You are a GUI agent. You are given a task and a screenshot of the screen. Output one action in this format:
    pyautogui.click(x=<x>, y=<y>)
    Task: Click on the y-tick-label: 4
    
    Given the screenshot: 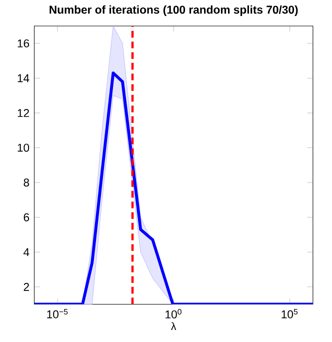 What is the action you would take?
    pyautogui.click(x=27, y=252)
    